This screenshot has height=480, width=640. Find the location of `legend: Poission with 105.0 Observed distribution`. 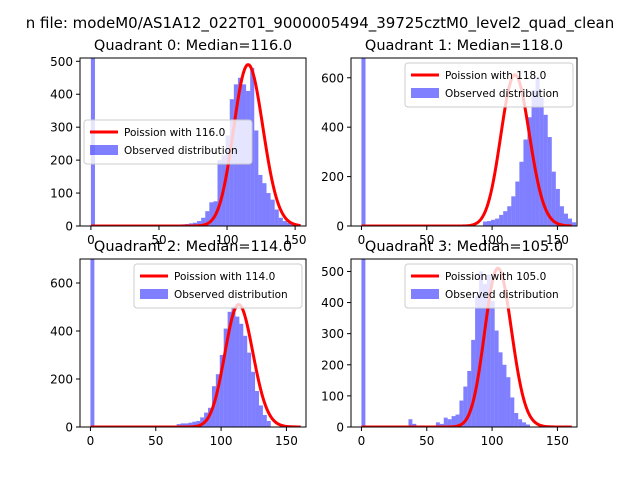

legend: Poission with 105.0 Observed distribution is located at coordinates (489, 286).